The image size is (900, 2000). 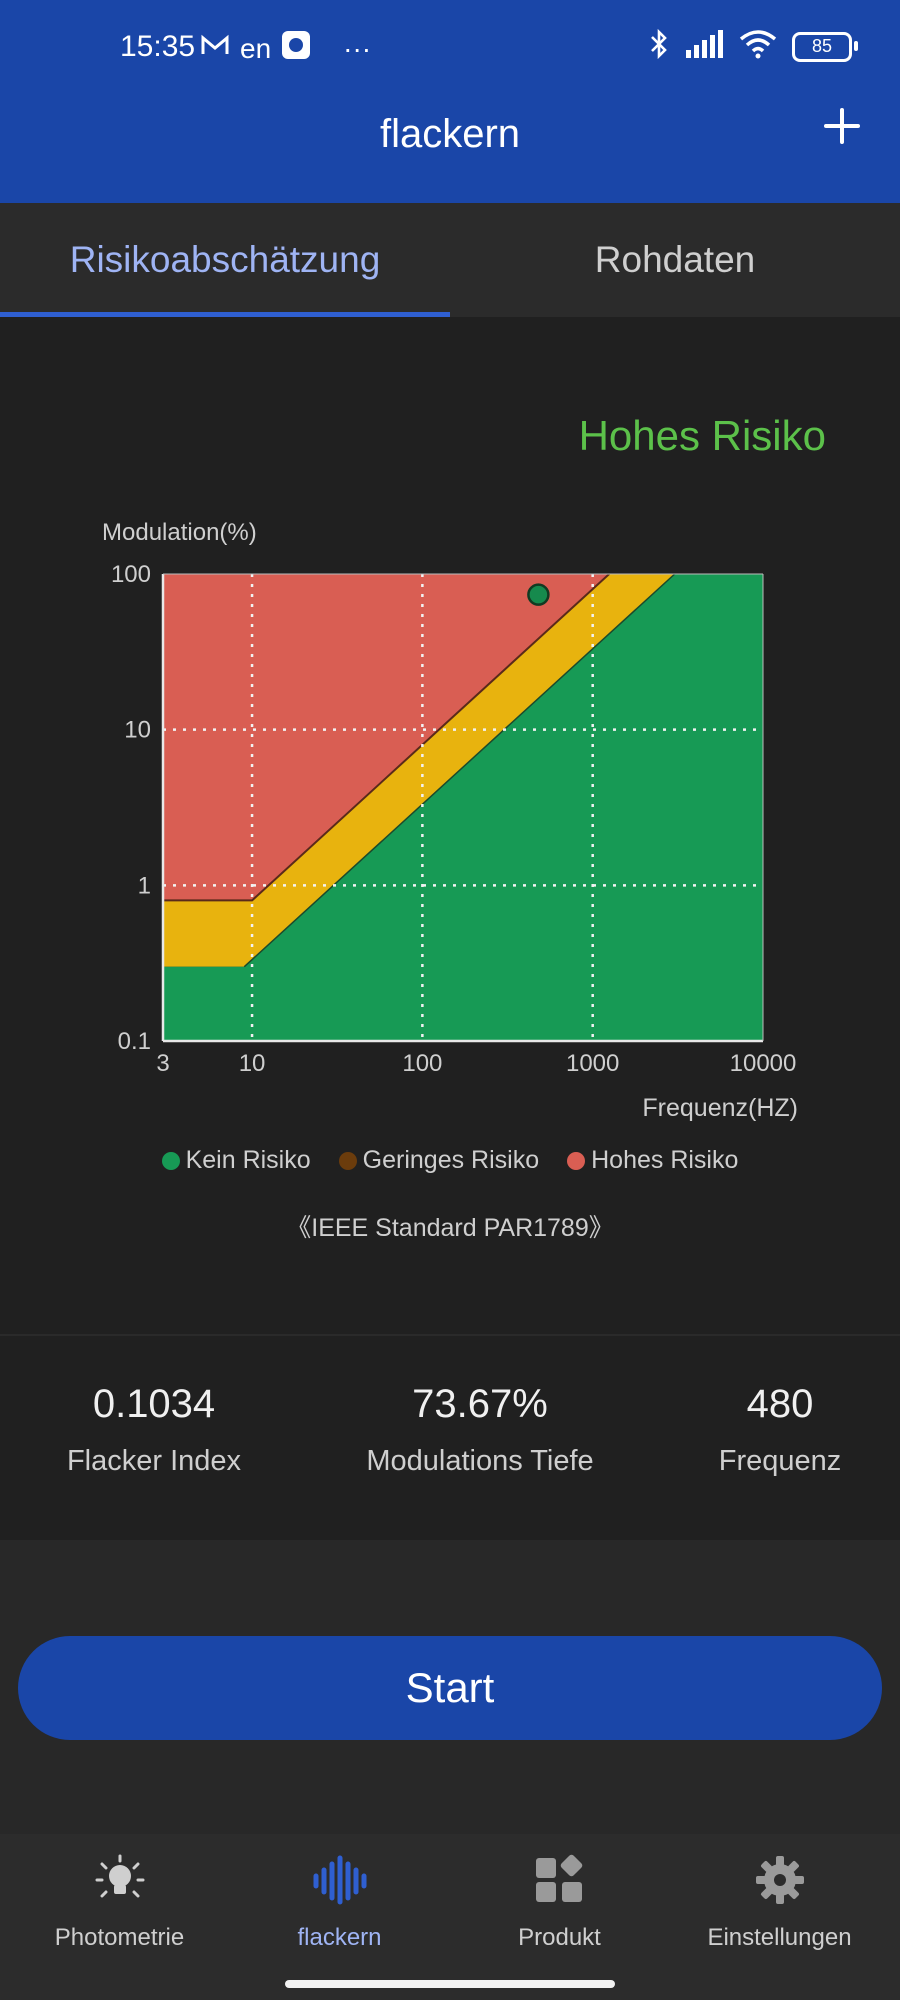 I want to click on stat-label: Flacker Index, so click(x=154, y=1461).